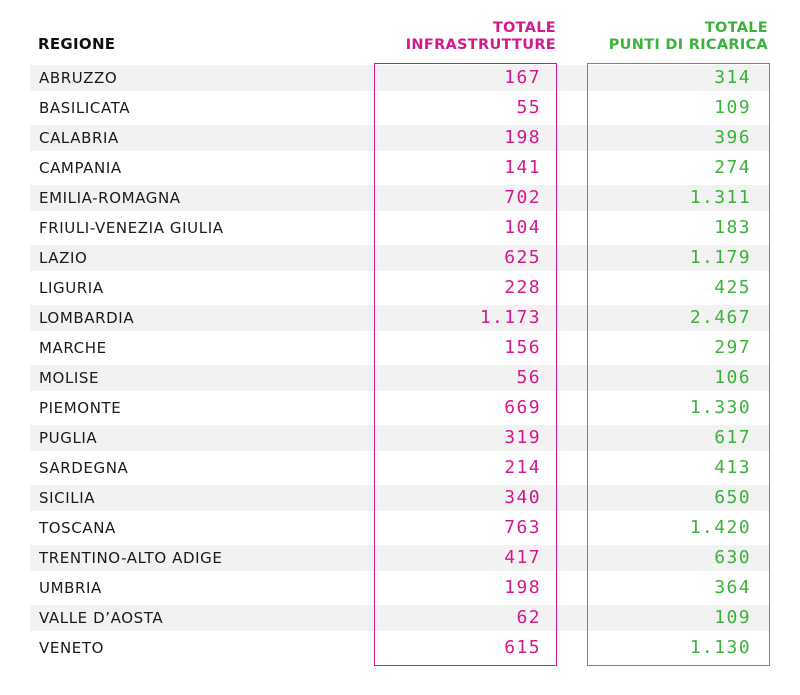 The image size is (800, 695). I want to click on table-row: SICILIA 340 650, so click(400, 498).